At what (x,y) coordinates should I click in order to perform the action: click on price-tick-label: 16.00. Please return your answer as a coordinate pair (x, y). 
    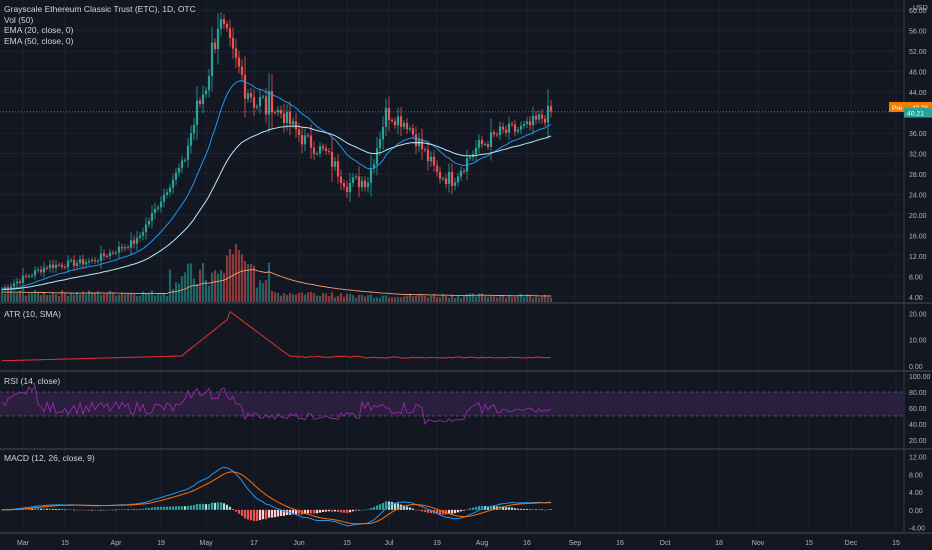
    Looking at the image, I should click on (918, 236).